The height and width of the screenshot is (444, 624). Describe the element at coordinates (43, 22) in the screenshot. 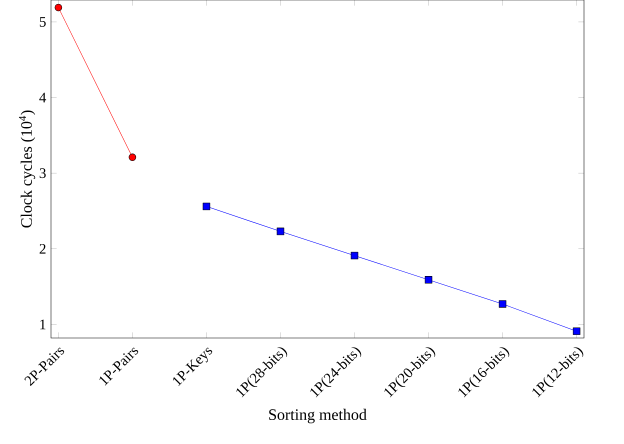

I see `y-tick-label: 5` at that location.